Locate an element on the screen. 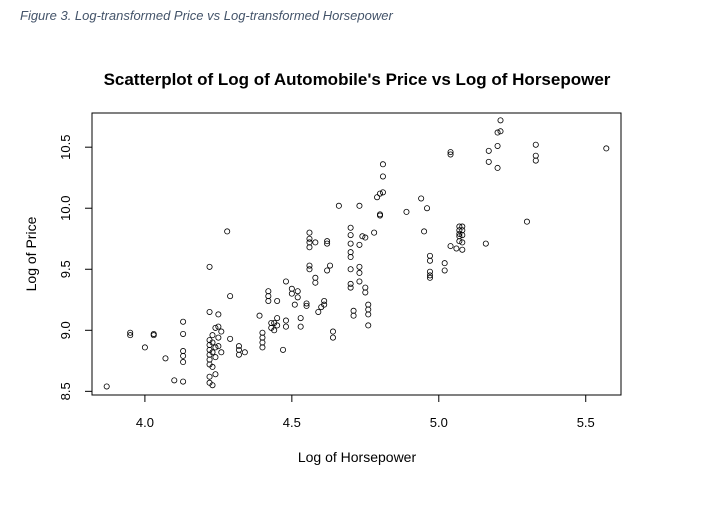 The height and width of the screenshot is (507, 703). x-tick-label: 5.0 is located at coordinates (439, 422).